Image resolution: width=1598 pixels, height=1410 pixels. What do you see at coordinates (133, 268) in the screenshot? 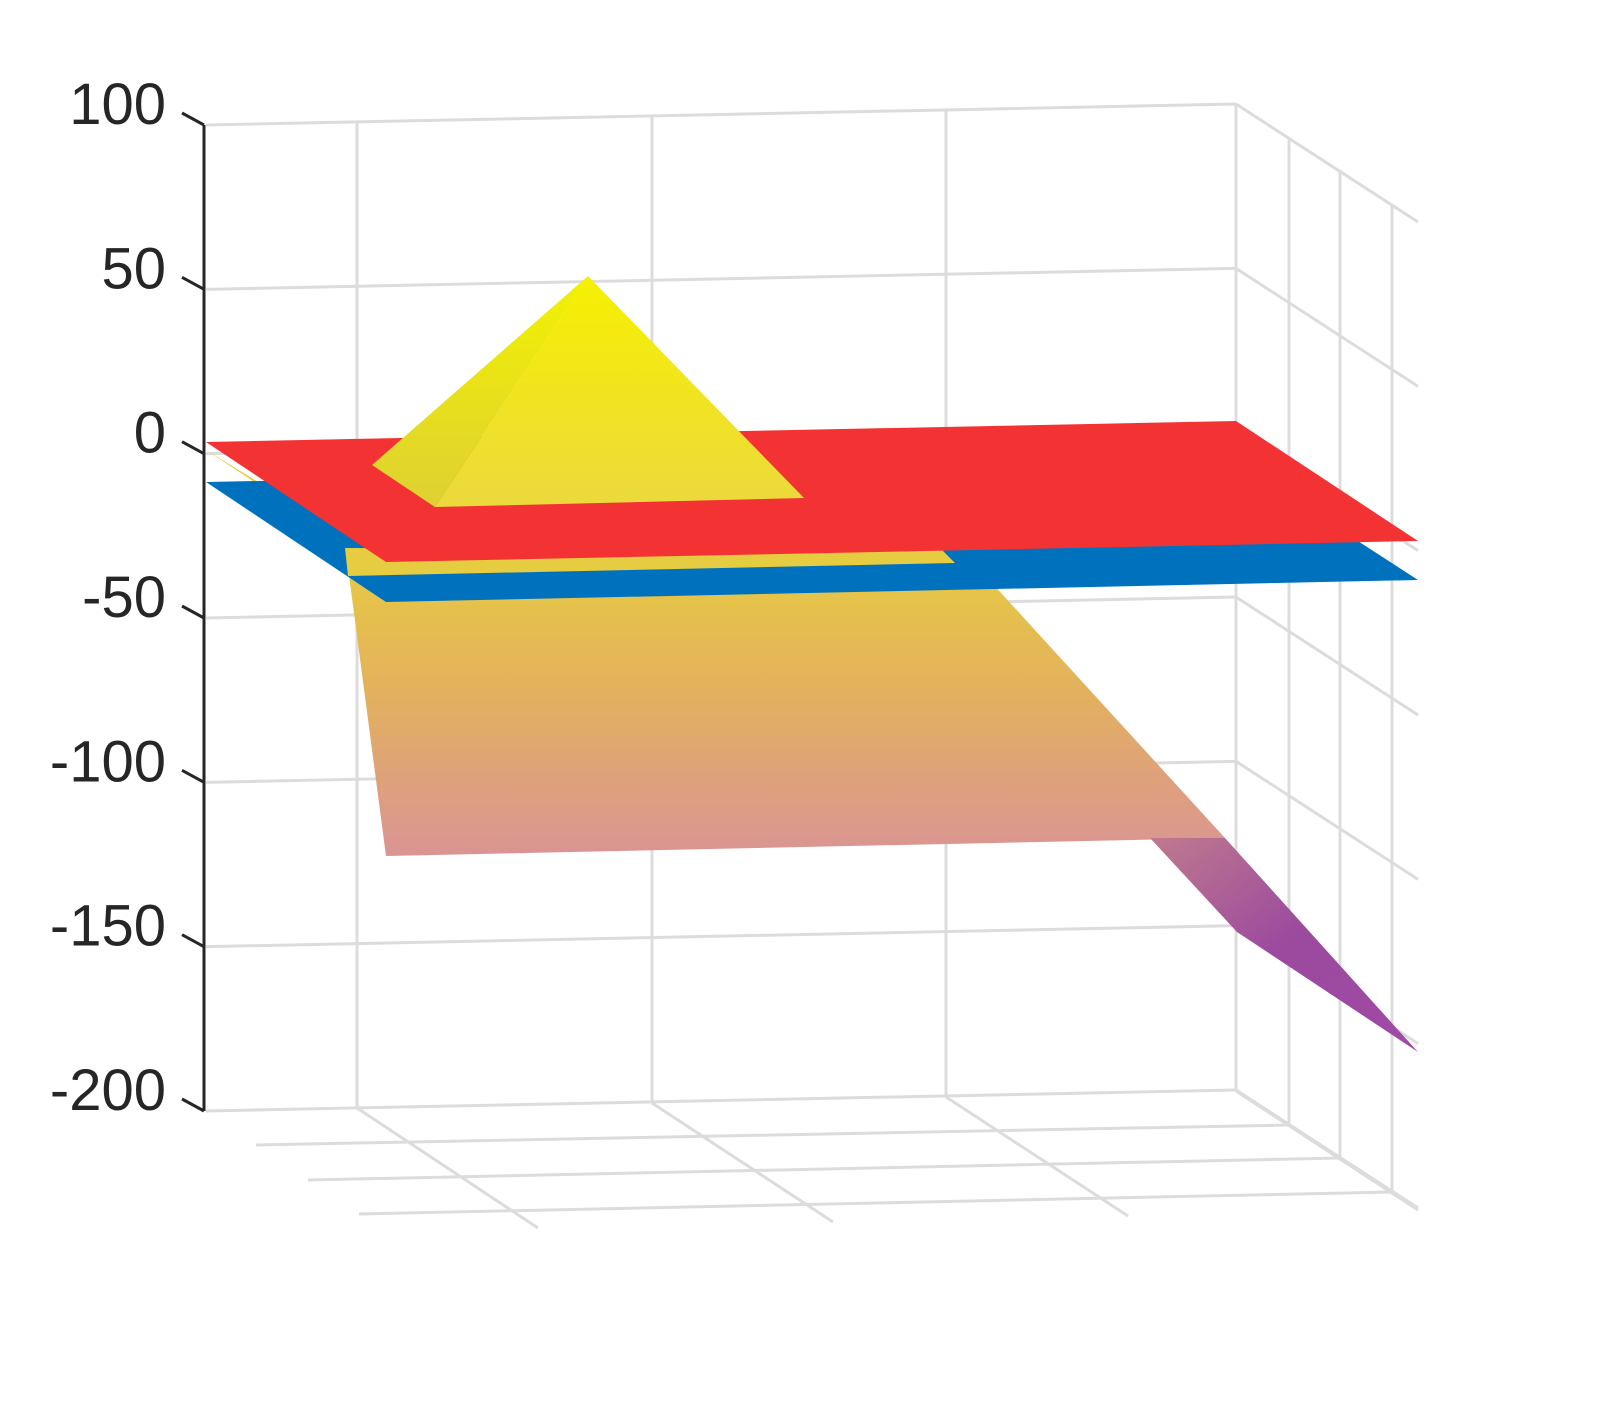
I see `z-tick-label: 50` at bounding box center [133, 268].